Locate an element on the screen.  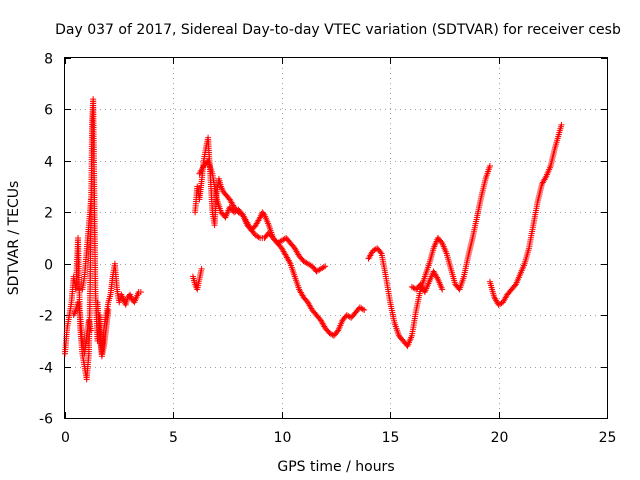
x-tick-label: 10 is located at coordinates (283, 438).